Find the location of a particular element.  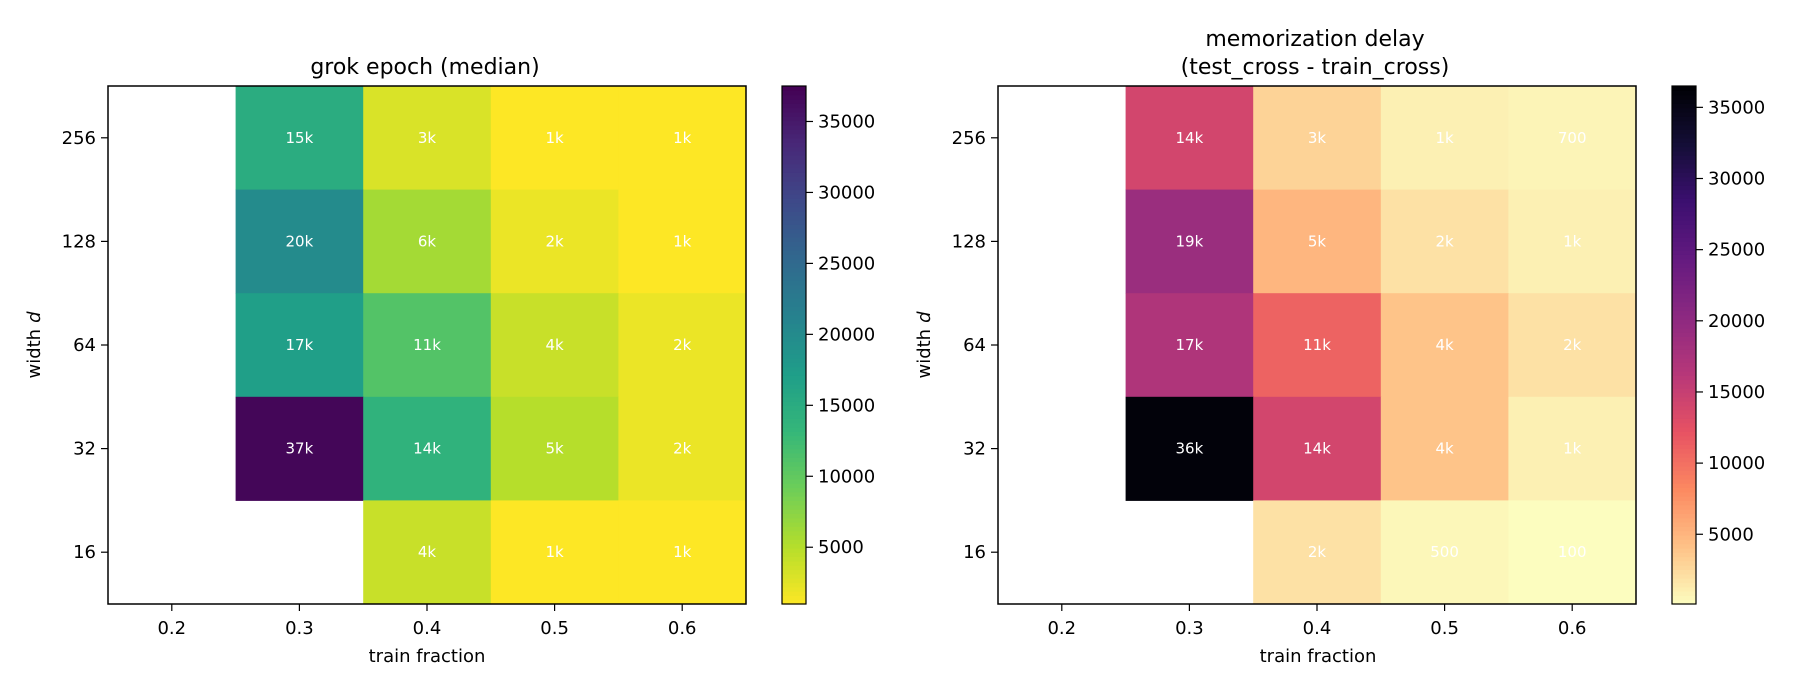

y-tick-label: 64 is located at coordinates (84, 345).